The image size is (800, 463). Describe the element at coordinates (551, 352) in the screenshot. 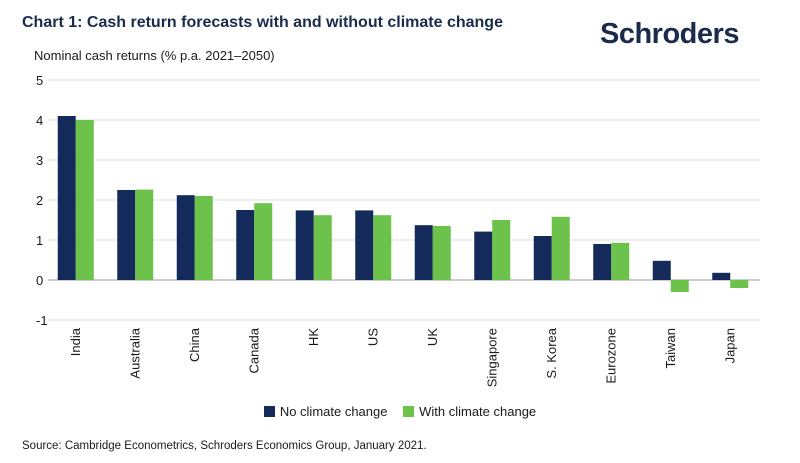

I see `x-tick-label: S. Korea` at that location.